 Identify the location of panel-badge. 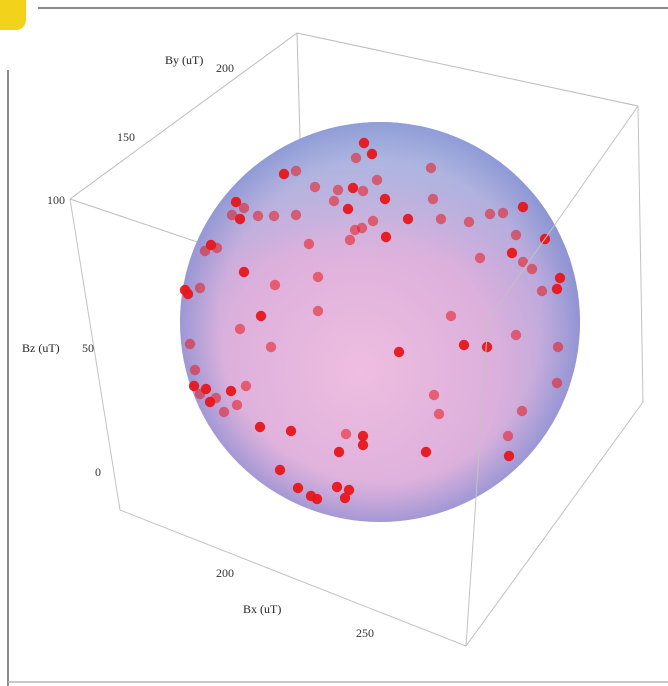
(13, 15).